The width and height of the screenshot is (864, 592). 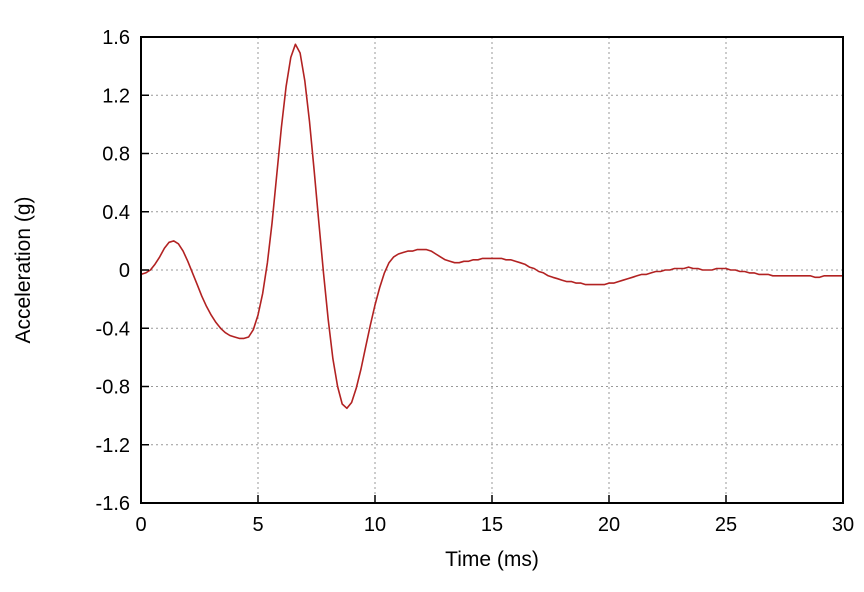 I want to click on y-axis-title: Acceleration (g), so click(x=23, y=270).